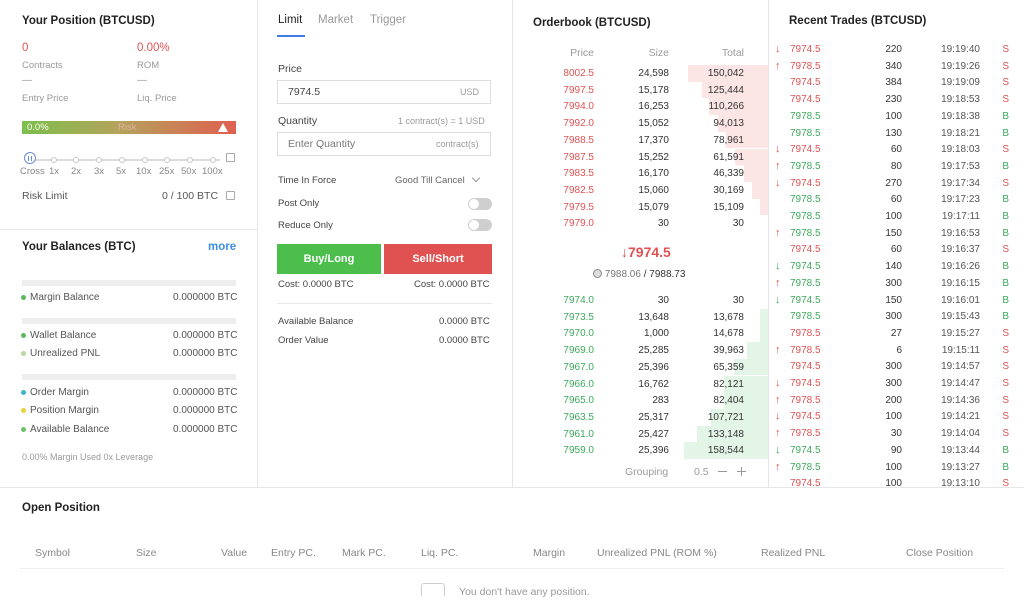 The image size is (1024, 603). I want to click on leverage-option: Cross, so click(32, 171).